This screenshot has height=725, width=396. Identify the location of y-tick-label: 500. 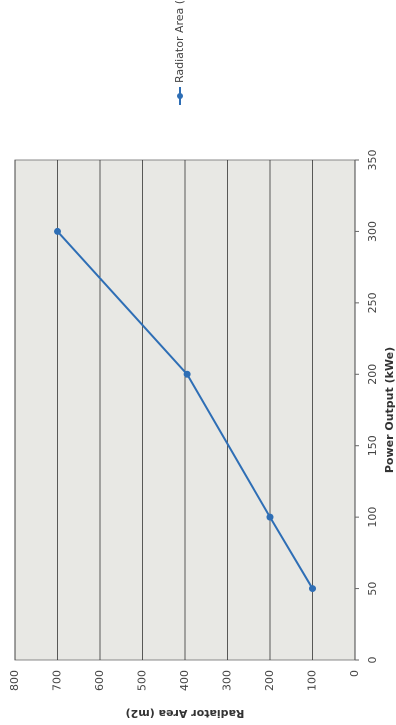
(142, 680).